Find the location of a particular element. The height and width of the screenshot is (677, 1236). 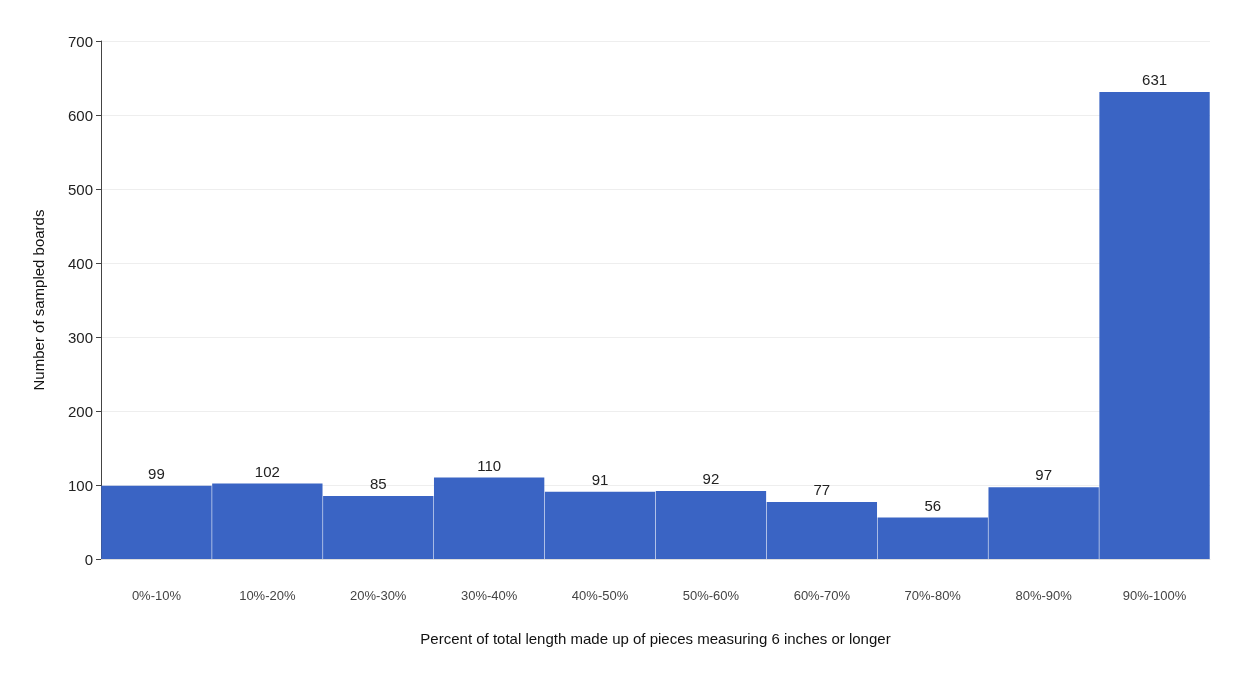

x-axis-title: Percent of total length made up of pieces measuring 6 inches or longer is located at coordinates (655, 638).